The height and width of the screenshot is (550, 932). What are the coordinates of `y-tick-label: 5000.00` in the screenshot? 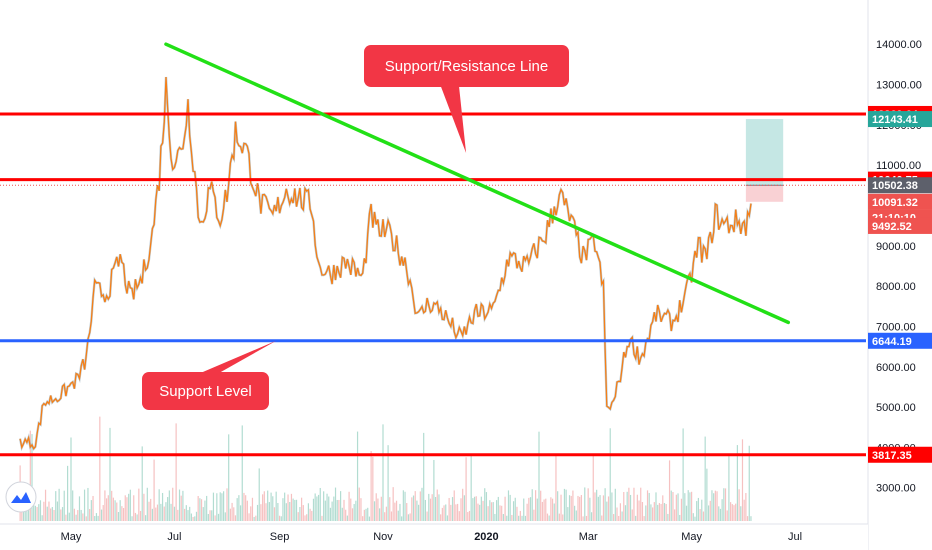 It's located at (896, 408).